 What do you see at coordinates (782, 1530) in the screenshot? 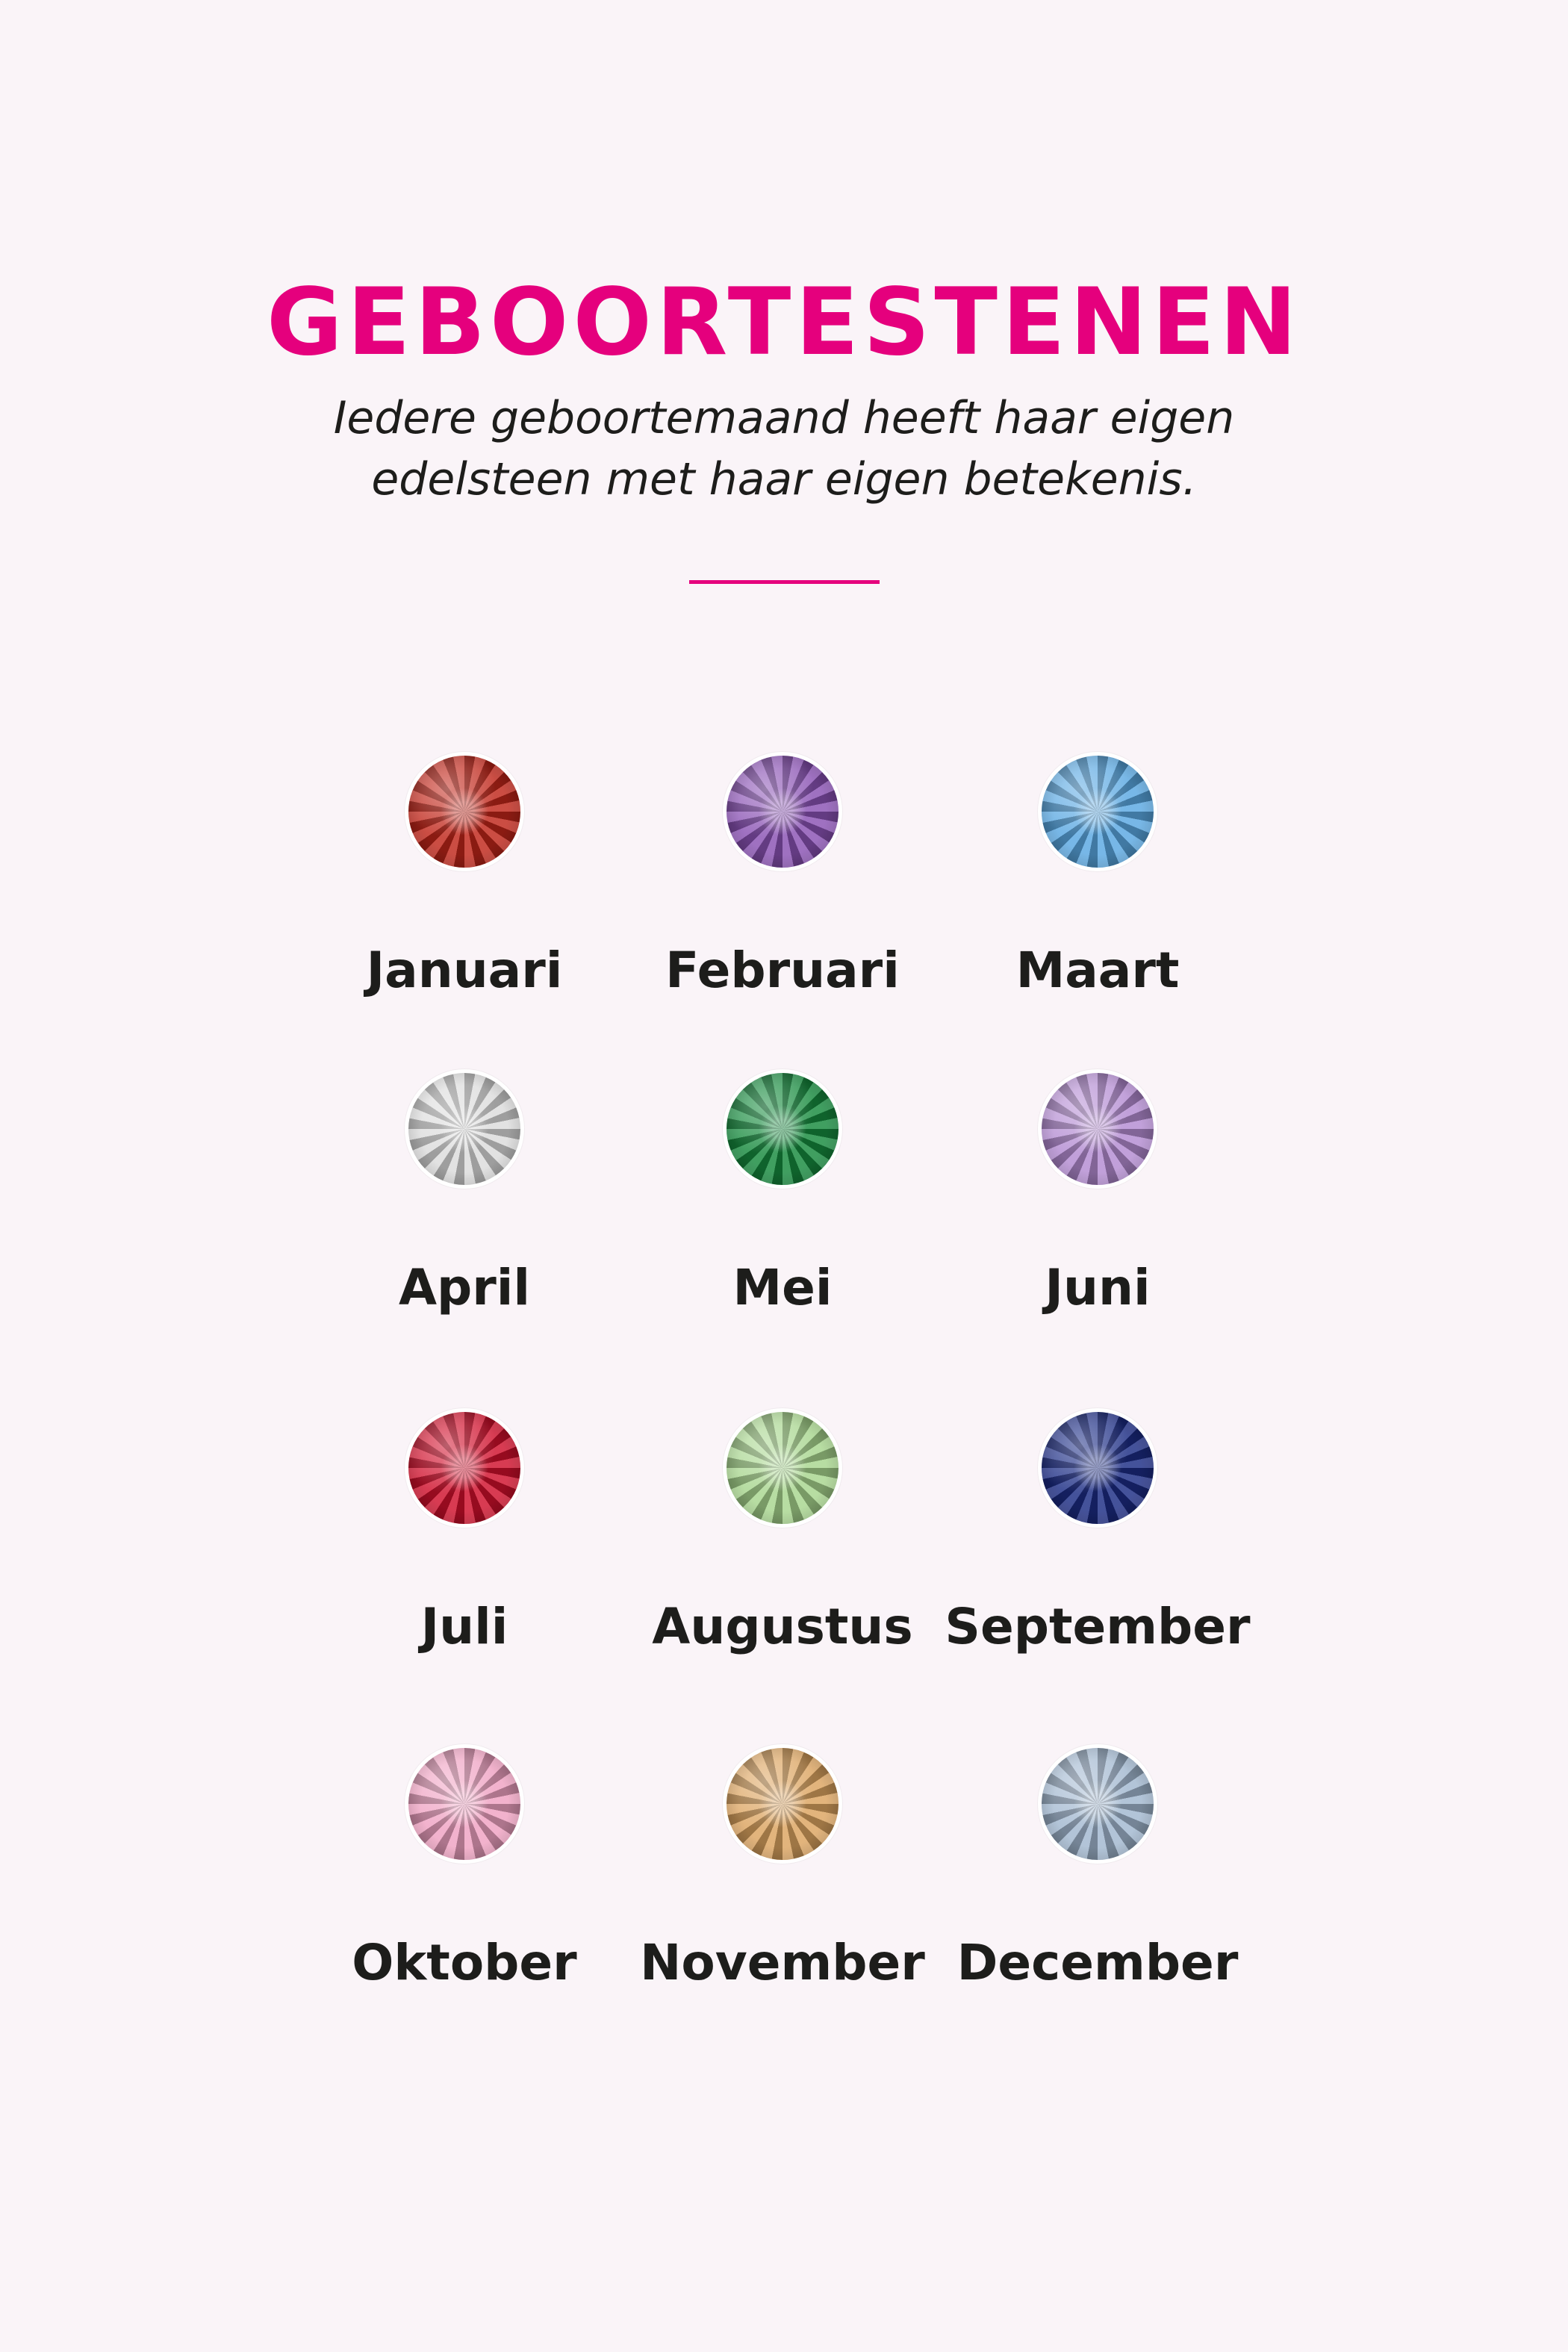
I see `birthstone-item: Augustus` at bounding box center [782, 1530].